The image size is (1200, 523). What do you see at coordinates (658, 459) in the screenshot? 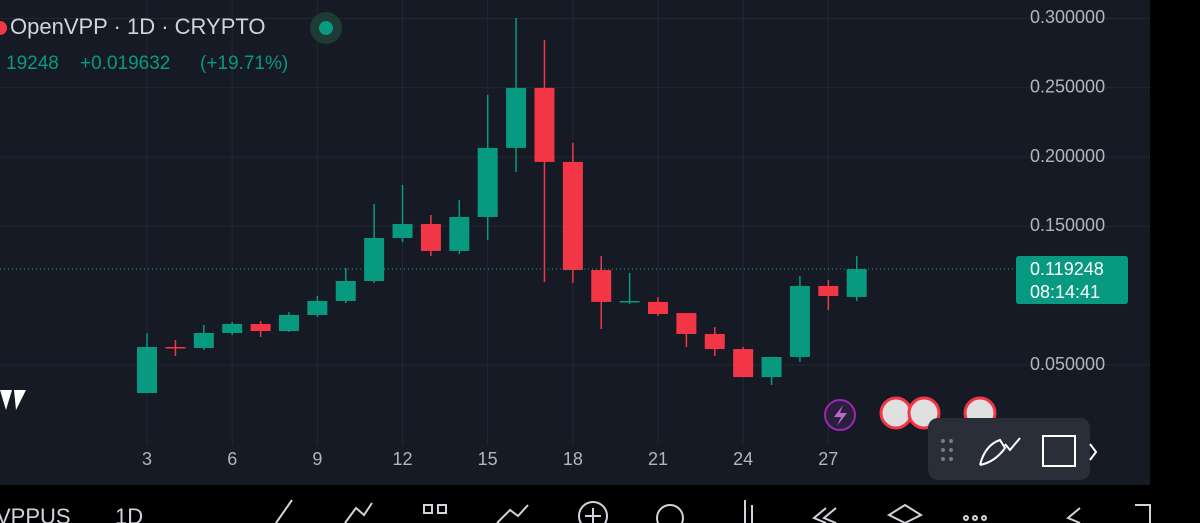
I see `x-tick-label: 21` at bounding box center [658, 459].